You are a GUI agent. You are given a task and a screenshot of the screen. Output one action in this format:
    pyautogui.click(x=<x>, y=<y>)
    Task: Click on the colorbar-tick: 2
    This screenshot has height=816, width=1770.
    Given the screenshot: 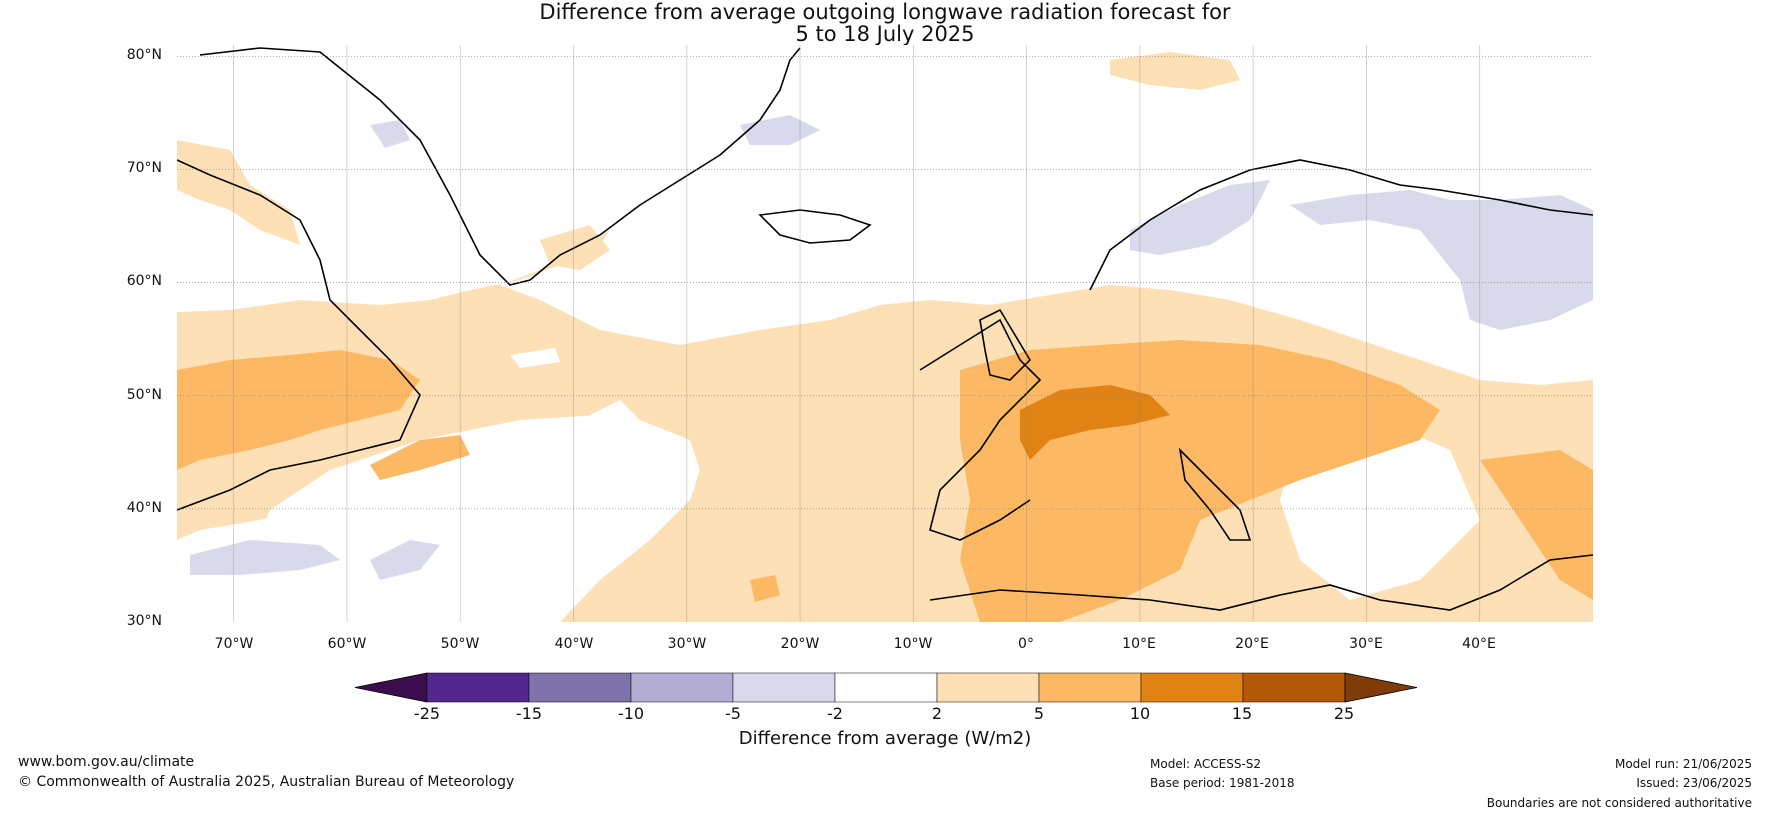 What is the action you would take?
    pyautogui.click(x=937, y=713)
    